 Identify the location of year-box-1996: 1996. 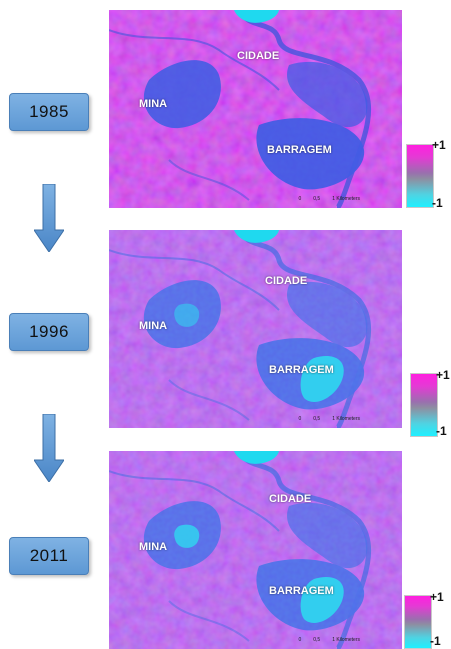
(49, 332).